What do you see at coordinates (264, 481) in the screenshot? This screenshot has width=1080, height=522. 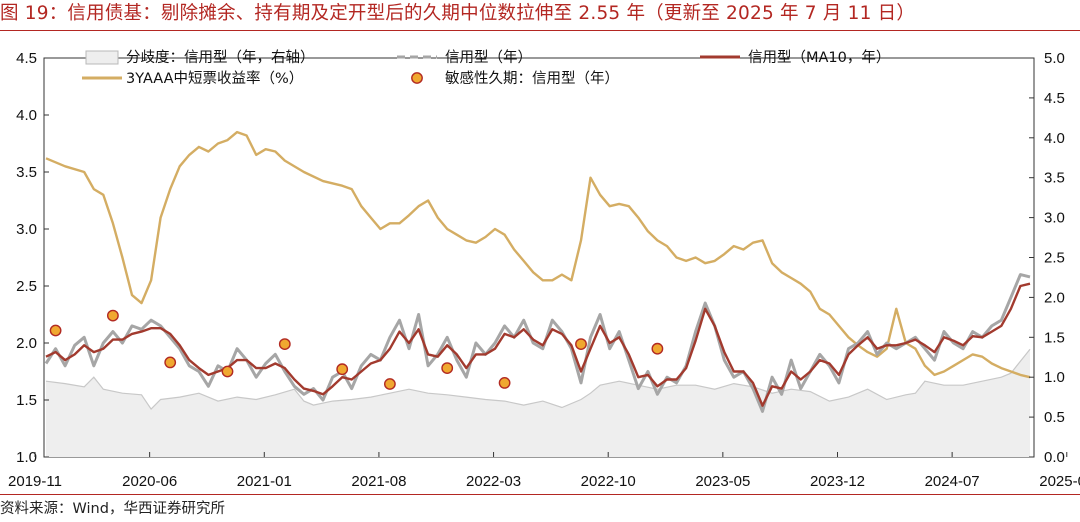 I see `x-tick-label-2: 2021-01` at bounding box center [264, 481].